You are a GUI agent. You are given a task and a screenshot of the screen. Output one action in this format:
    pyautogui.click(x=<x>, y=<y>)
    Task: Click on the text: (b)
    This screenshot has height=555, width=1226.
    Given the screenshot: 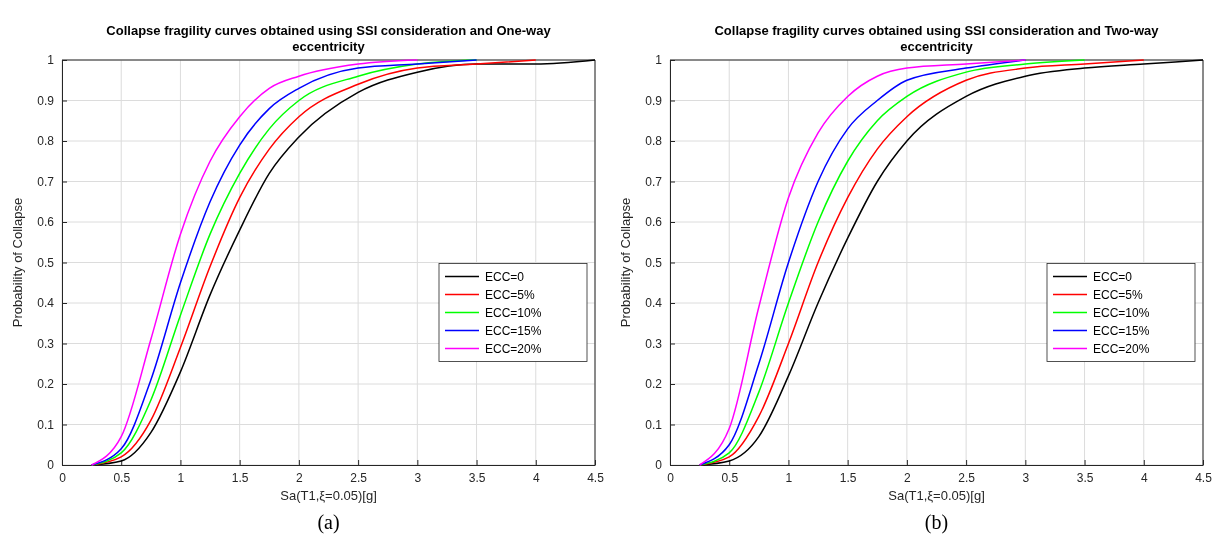 What is the action you would take?
    pyautogui.click(x=936, y=522)
    